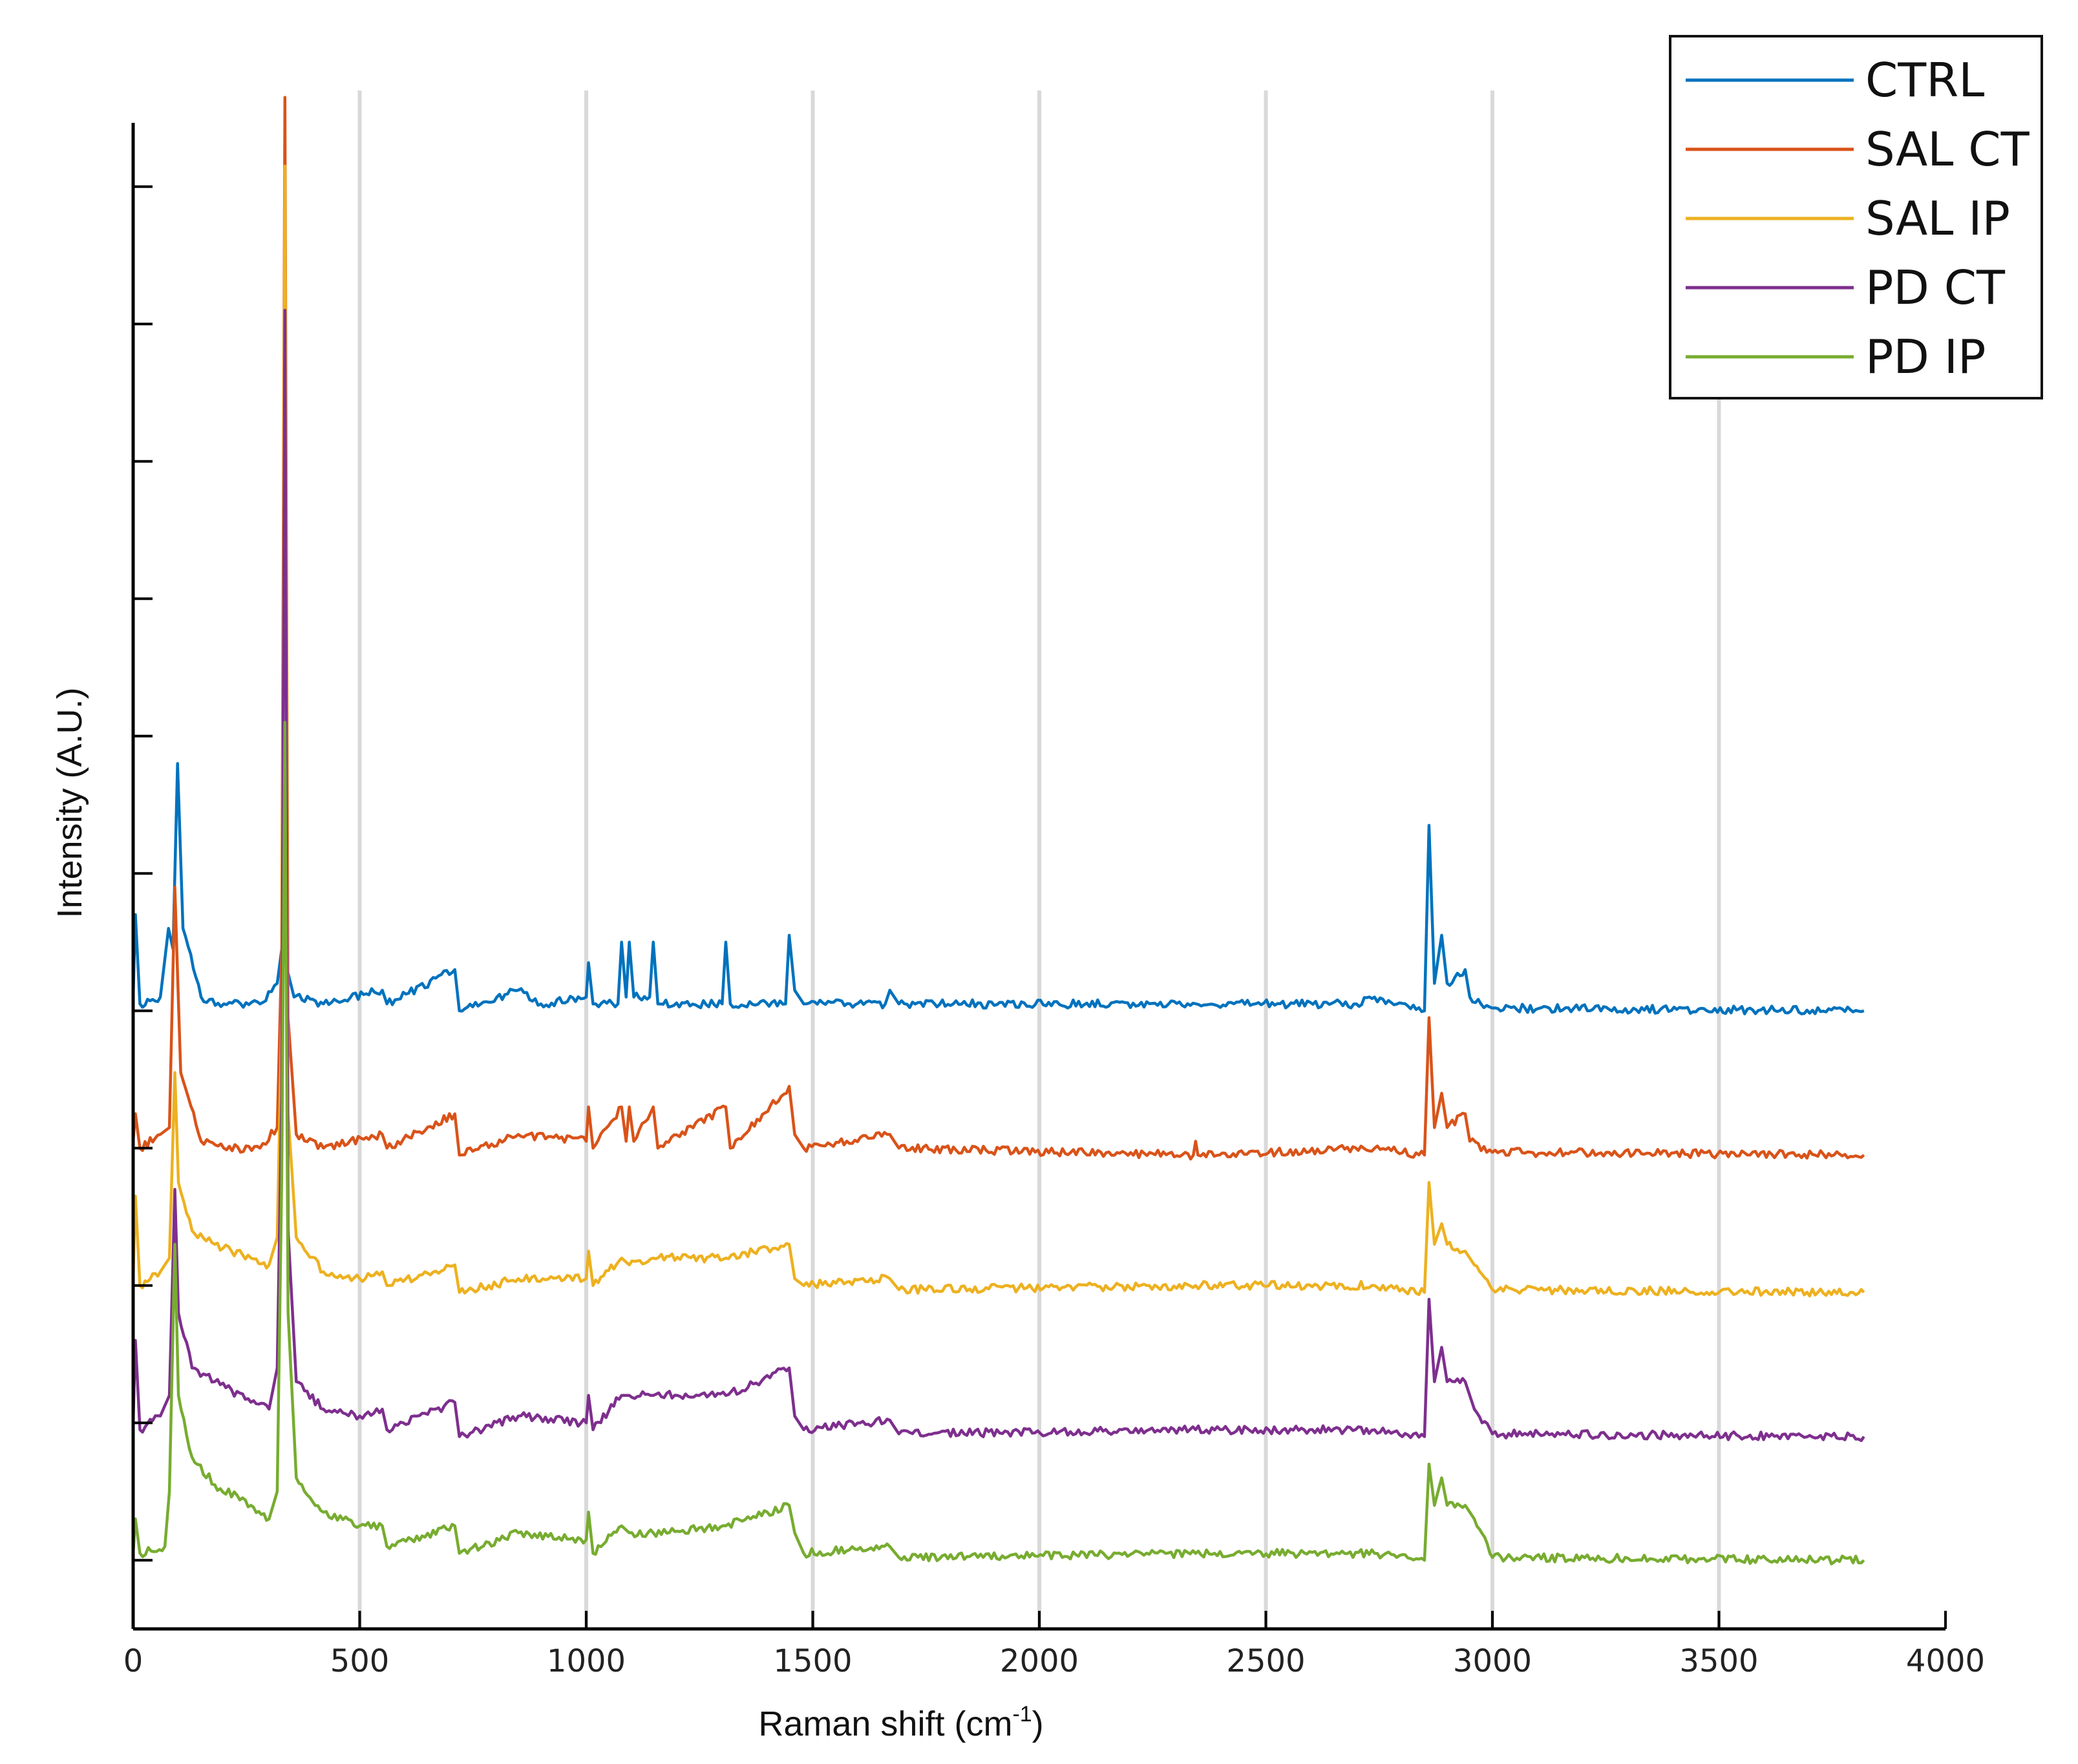 This screenshot has width=2078, height=1764. What do you see at coordinates (1925, 357) in the screenshot?
I see `legend-label: PD IP` at bounding box center [1925, 357].